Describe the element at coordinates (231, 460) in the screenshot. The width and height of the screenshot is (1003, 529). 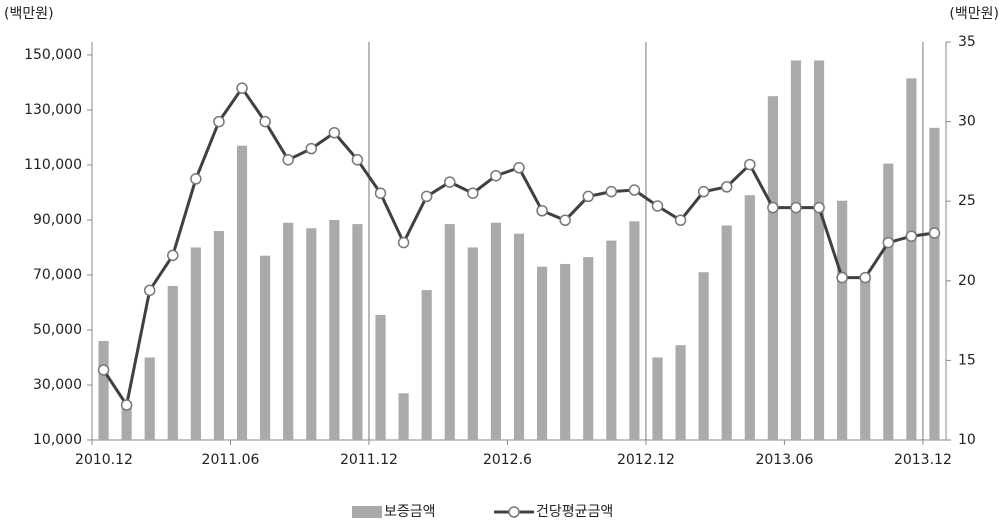
I see `x-tick-label: 2011.06` at that location.